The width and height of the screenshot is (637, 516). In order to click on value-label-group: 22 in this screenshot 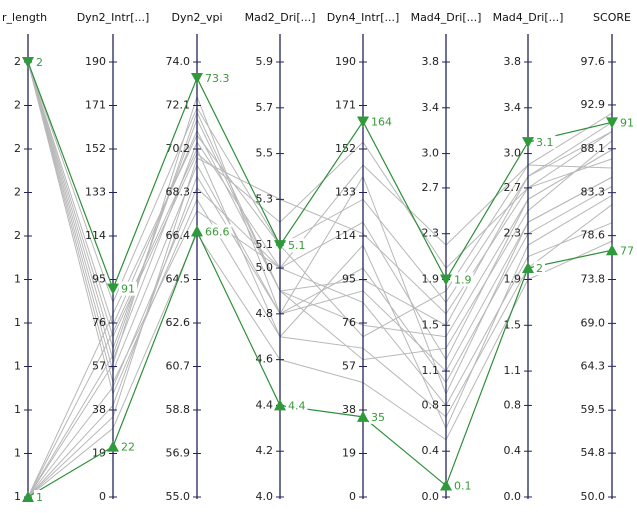, I will do `click(128, 446)`.